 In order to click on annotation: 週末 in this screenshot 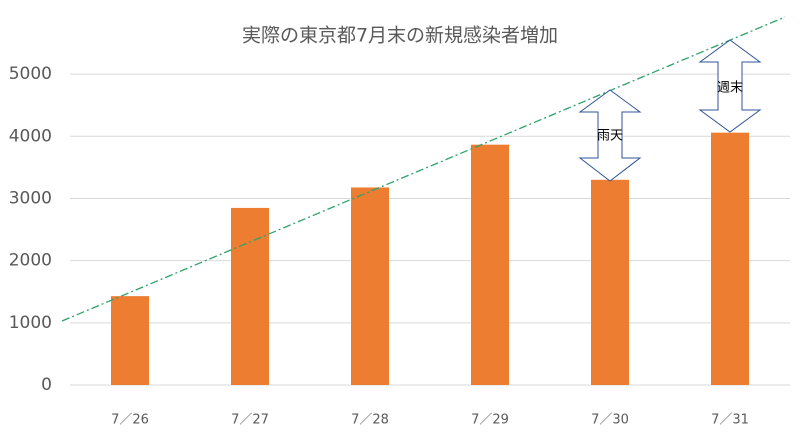, I will do `click(730, 88)`.